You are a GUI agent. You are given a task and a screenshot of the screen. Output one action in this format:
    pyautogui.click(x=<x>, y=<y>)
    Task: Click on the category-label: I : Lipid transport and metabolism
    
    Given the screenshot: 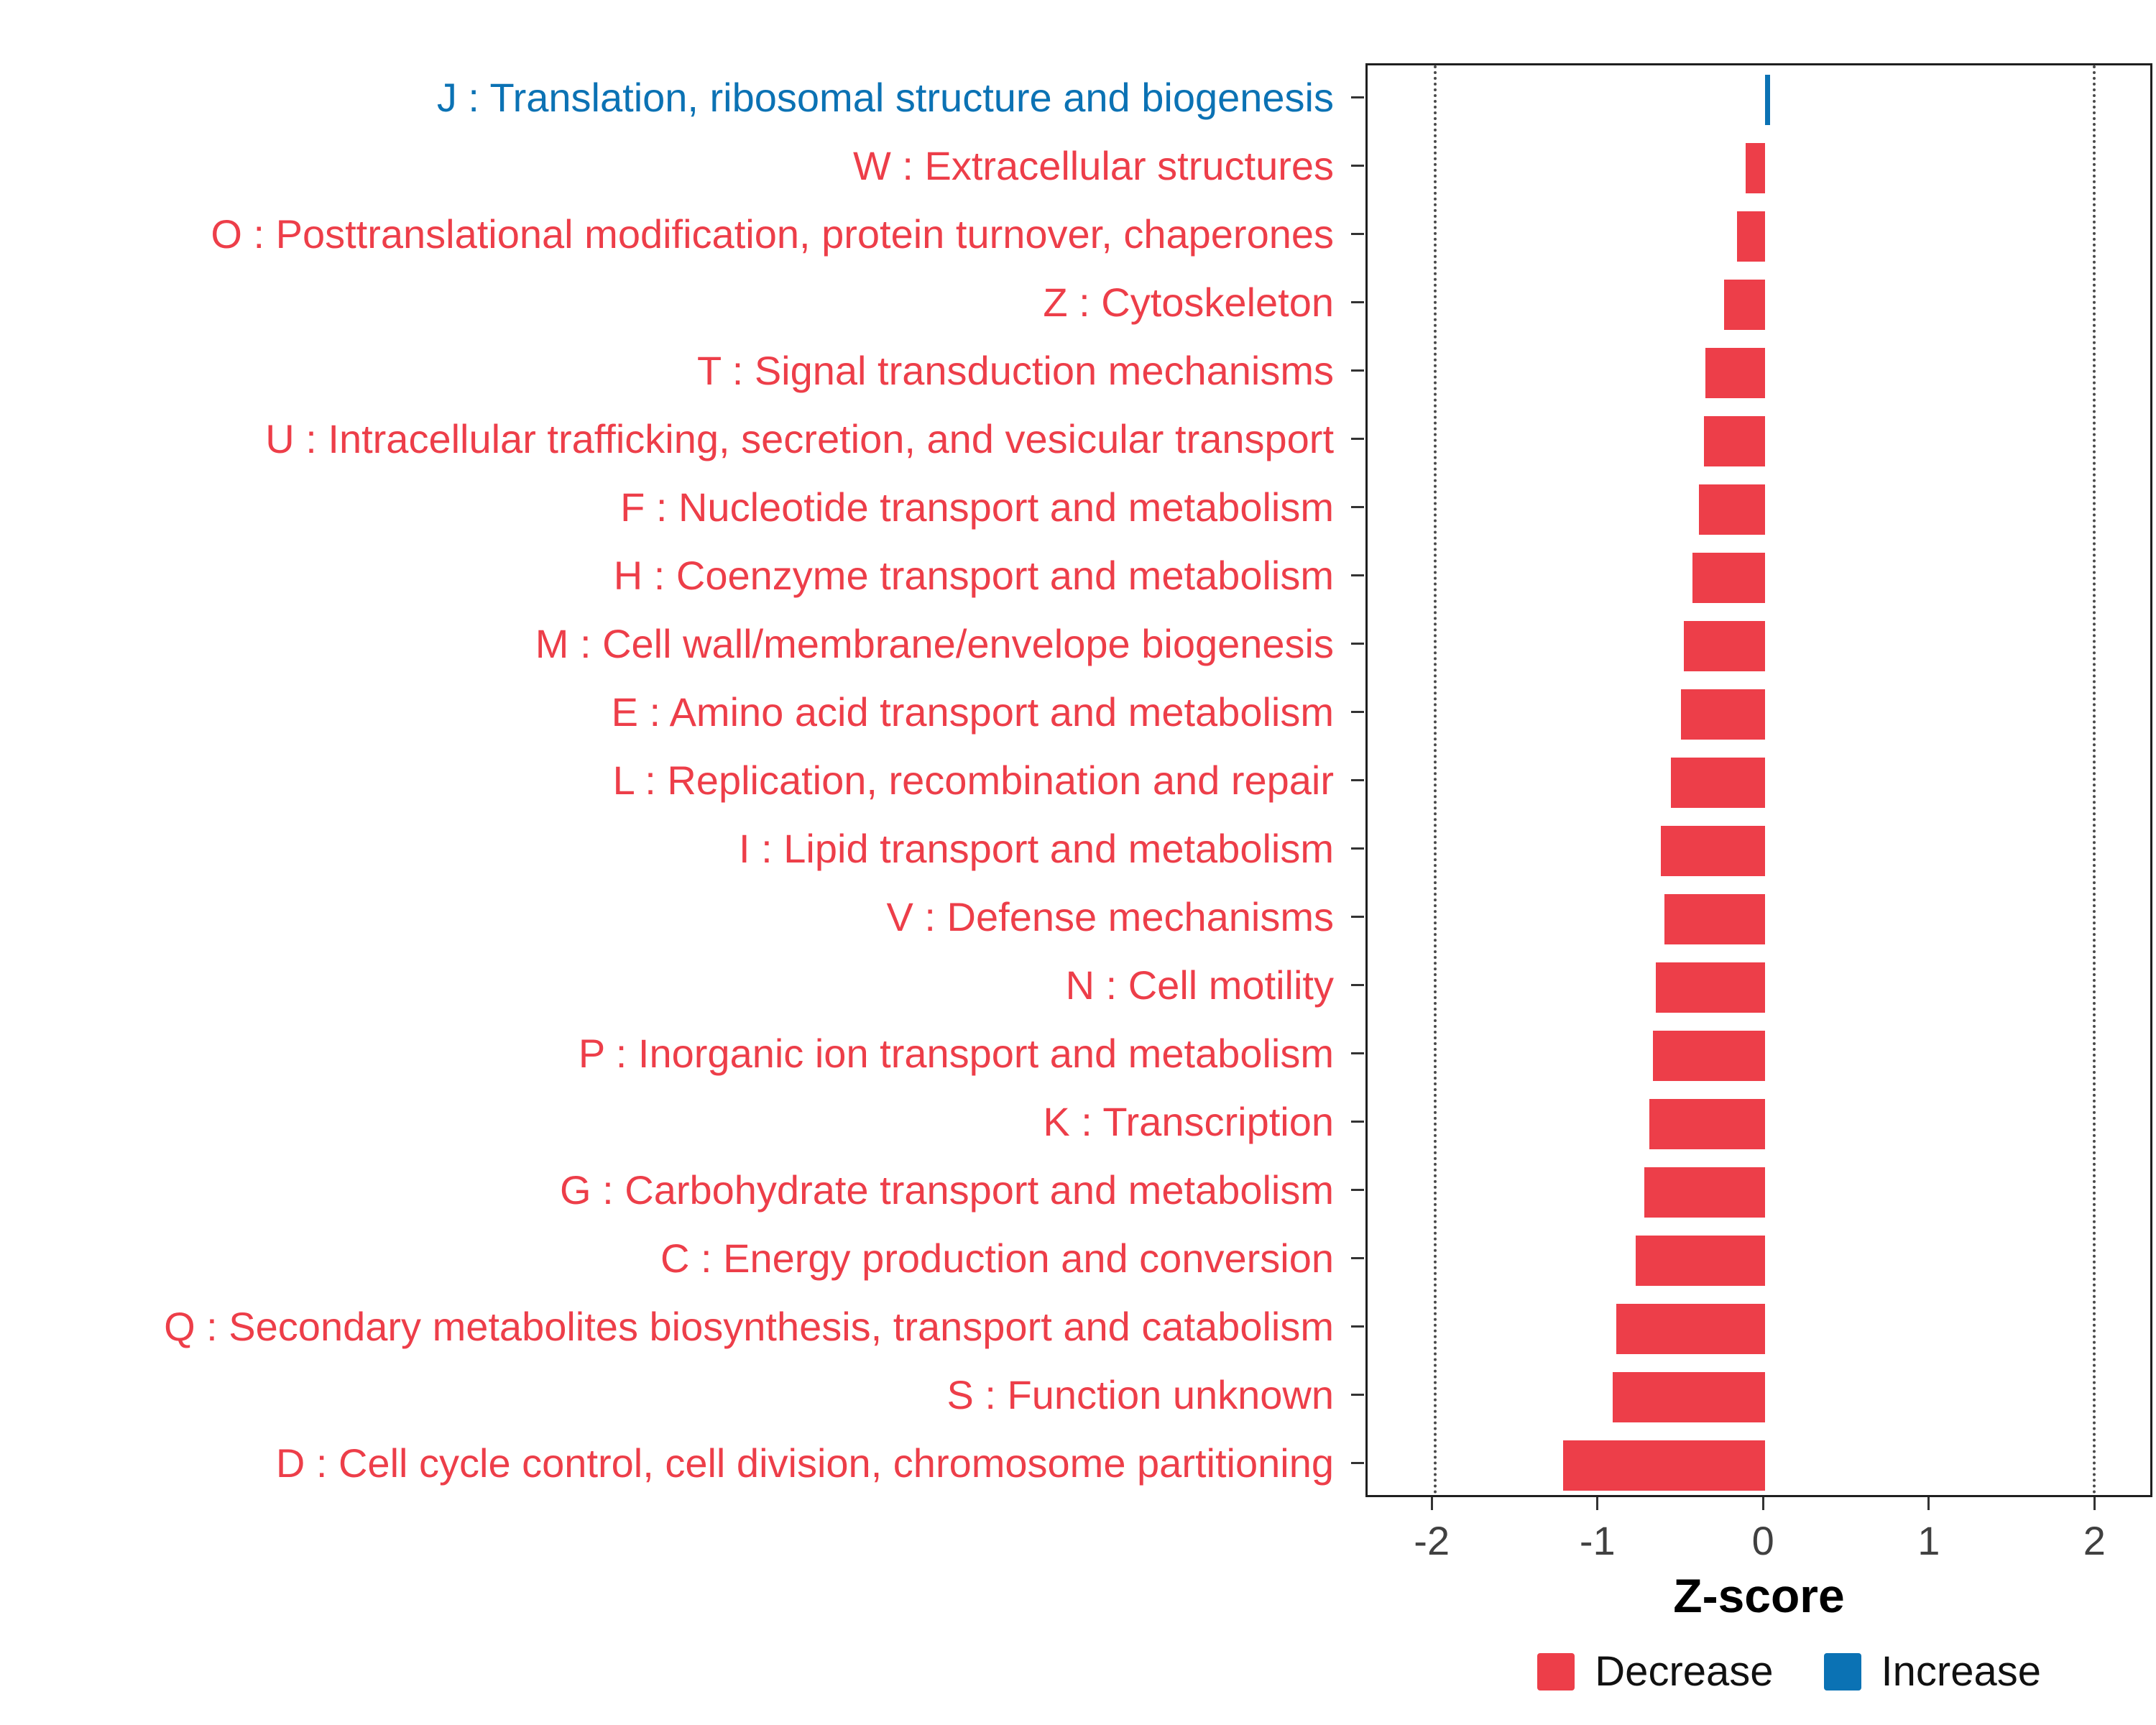 What is the action you would take?
    pyautogui.click(x=1036, y=848)
    